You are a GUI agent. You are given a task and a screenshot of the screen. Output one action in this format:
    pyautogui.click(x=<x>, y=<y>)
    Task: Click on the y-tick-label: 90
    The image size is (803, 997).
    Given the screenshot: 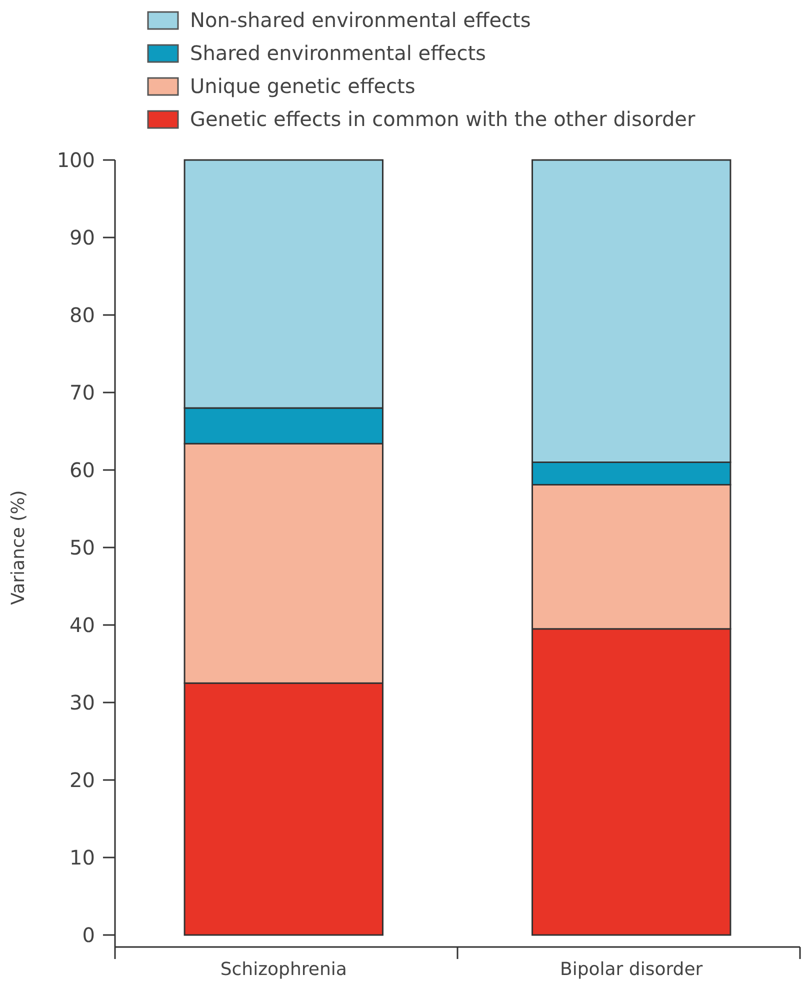 What is the action you would take?
    pyautogui.click(x=82, y=238)
    